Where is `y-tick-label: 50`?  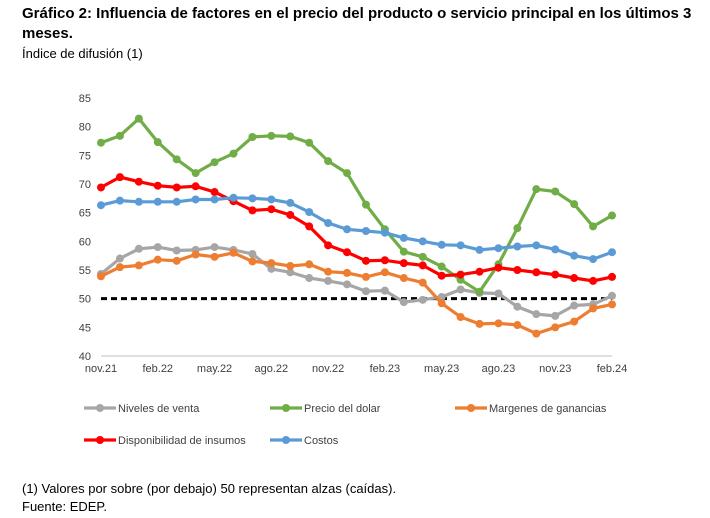
y-tick-label: 50 is located at coordinates (85, 300).